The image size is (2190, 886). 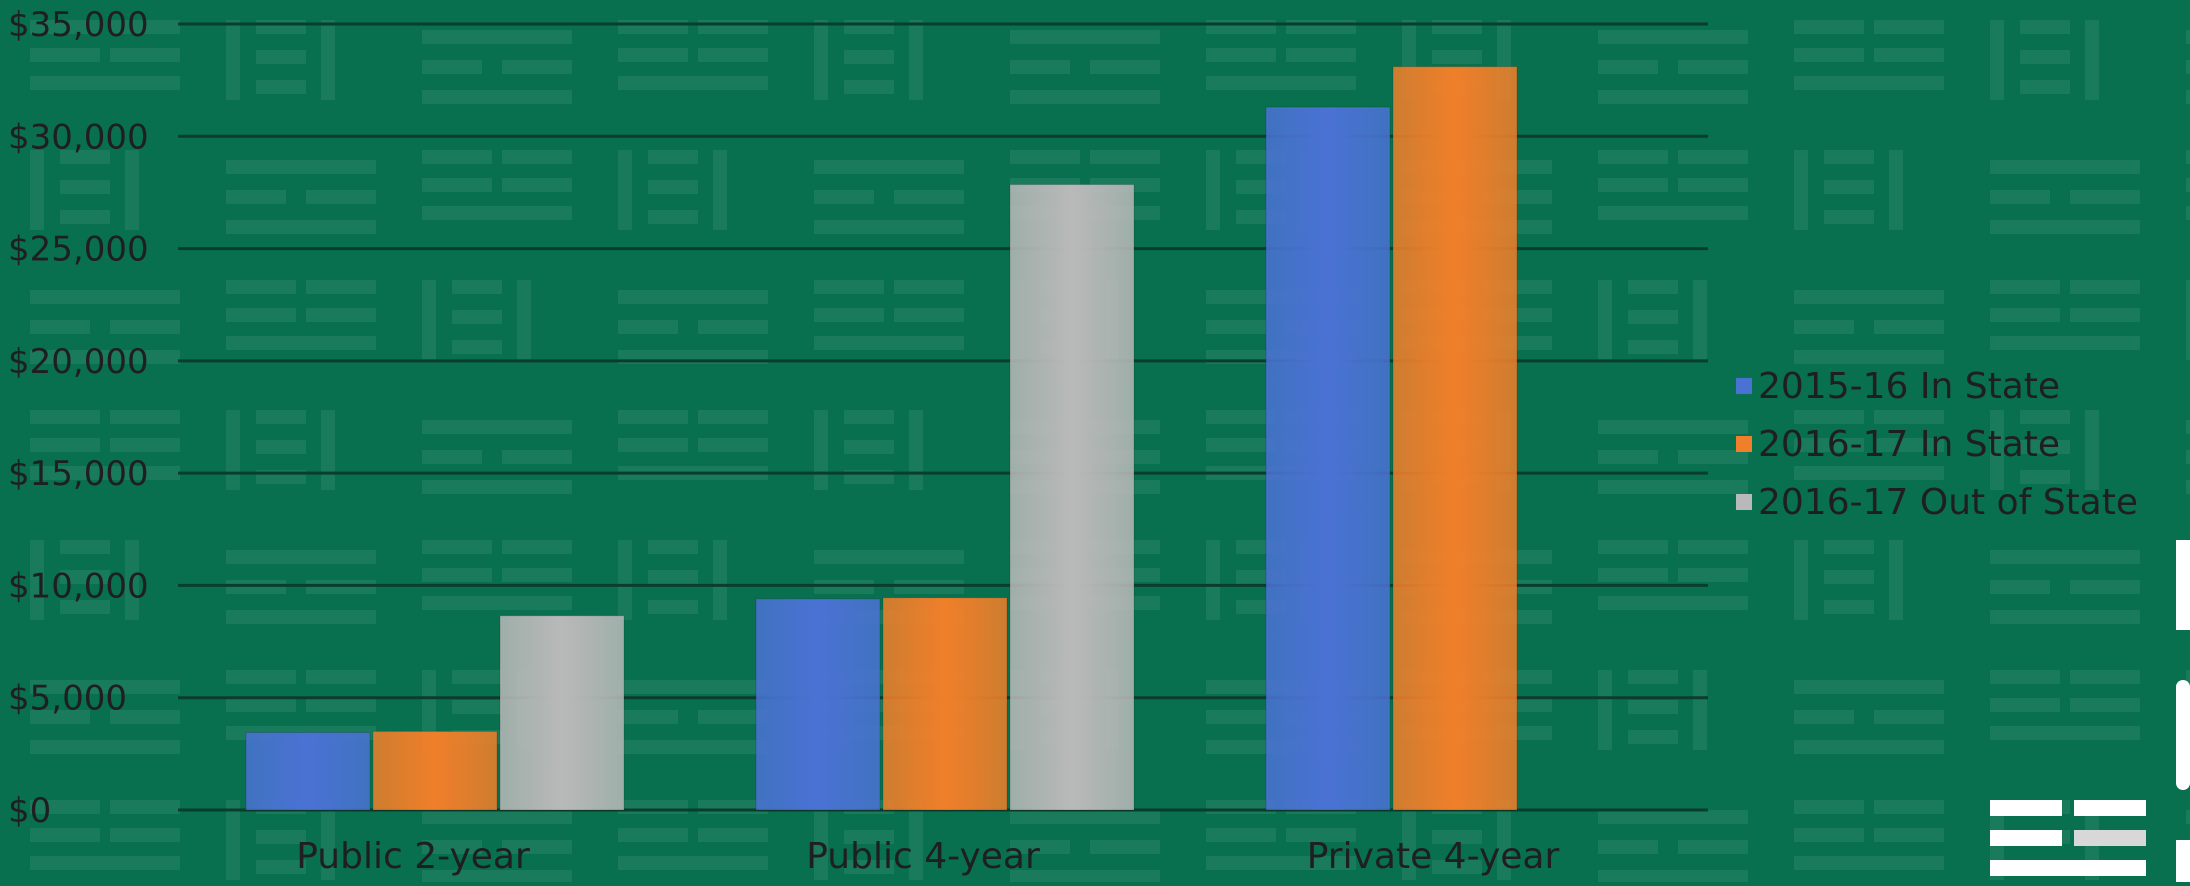 What do you see at coordinates (29, 811) in the screenshot?
I see `y-tick-label: $0` at bounding box center [29, 811].